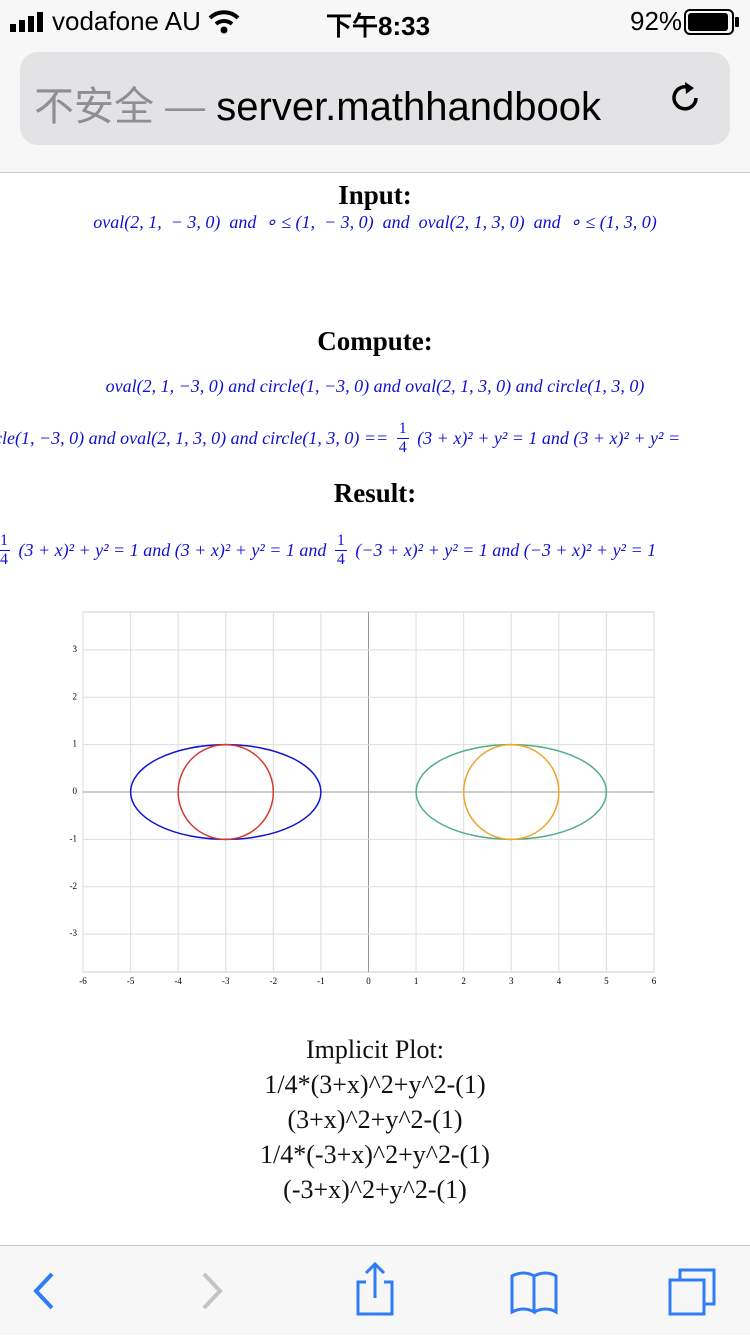 The width and height of the screenshot is (750, 1340). I want to click on battery-level: 92%, so click(656, 21).